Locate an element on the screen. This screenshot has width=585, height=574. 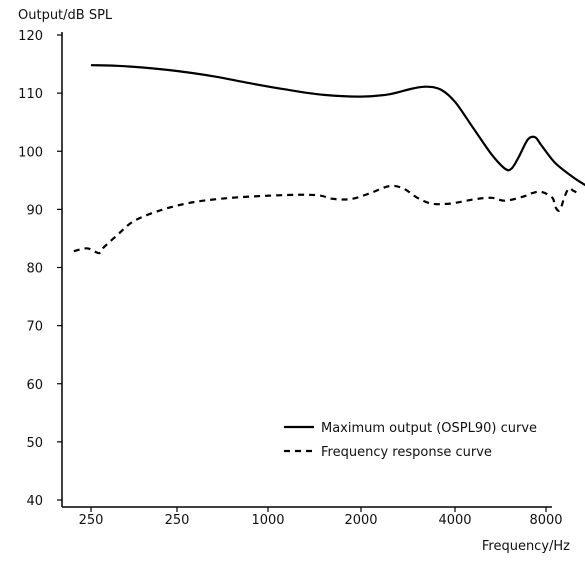
x-ticks: 250 250 1000 2000 4000 8000 is located at coordinates (321, 517).